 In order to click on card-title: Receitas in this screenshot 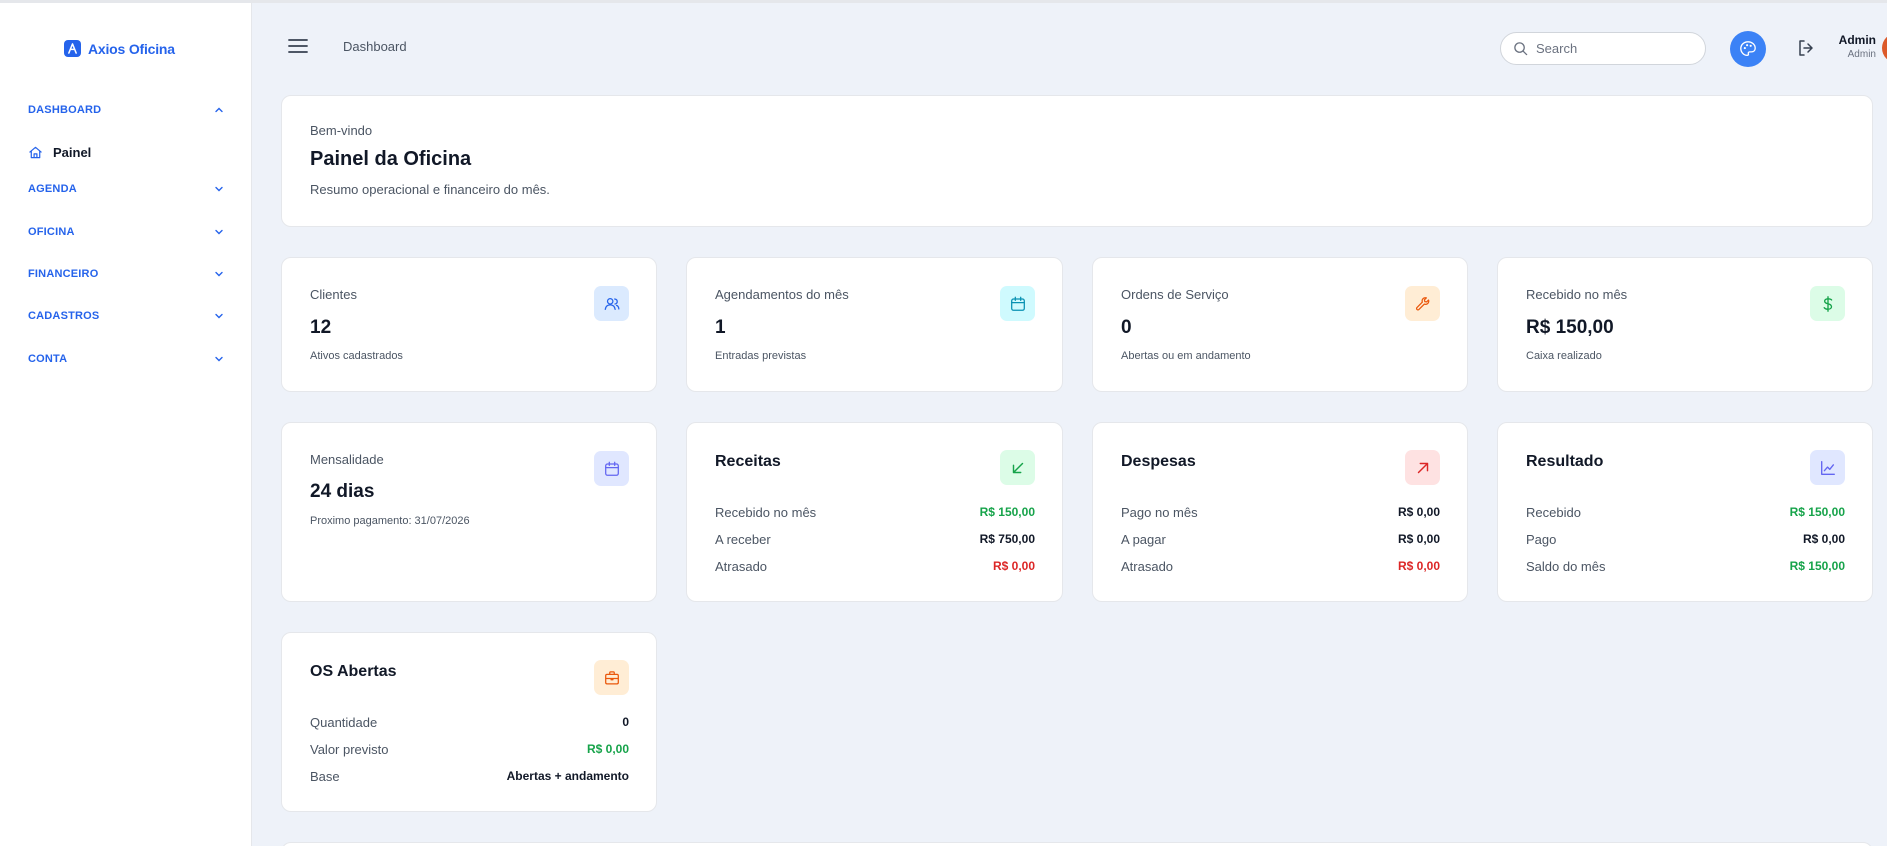, I will do `click(748, 461)`.